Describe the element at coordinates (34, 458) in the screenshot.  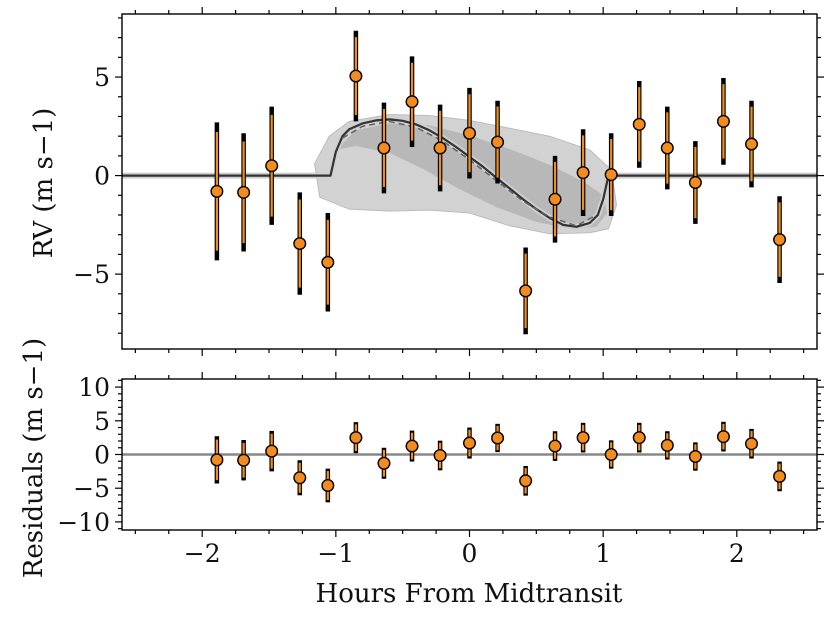
I see `residuals-axis-label: Residuals (m s−1)` at that location.